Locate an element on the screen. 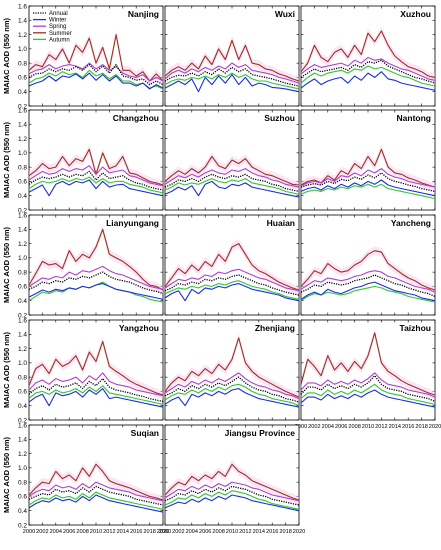 This screenshot has height=550, width=441. panel-suzhou: Suzhou is located at coordinates (232, 160).